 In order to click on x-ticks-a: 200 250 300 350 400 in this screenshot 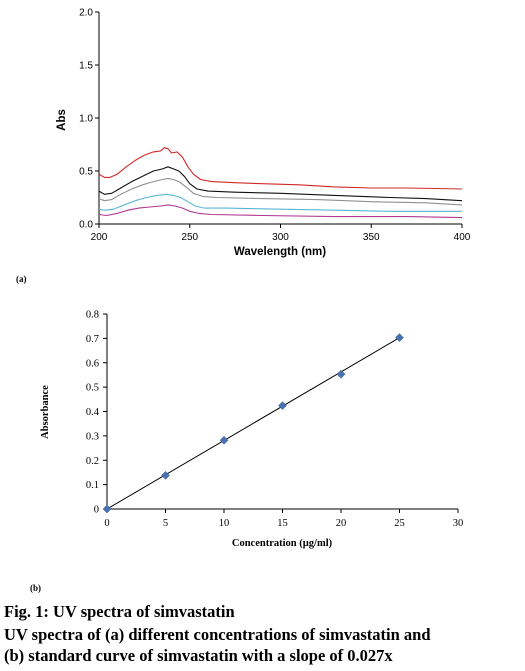, I will do `click(281, 233)`.